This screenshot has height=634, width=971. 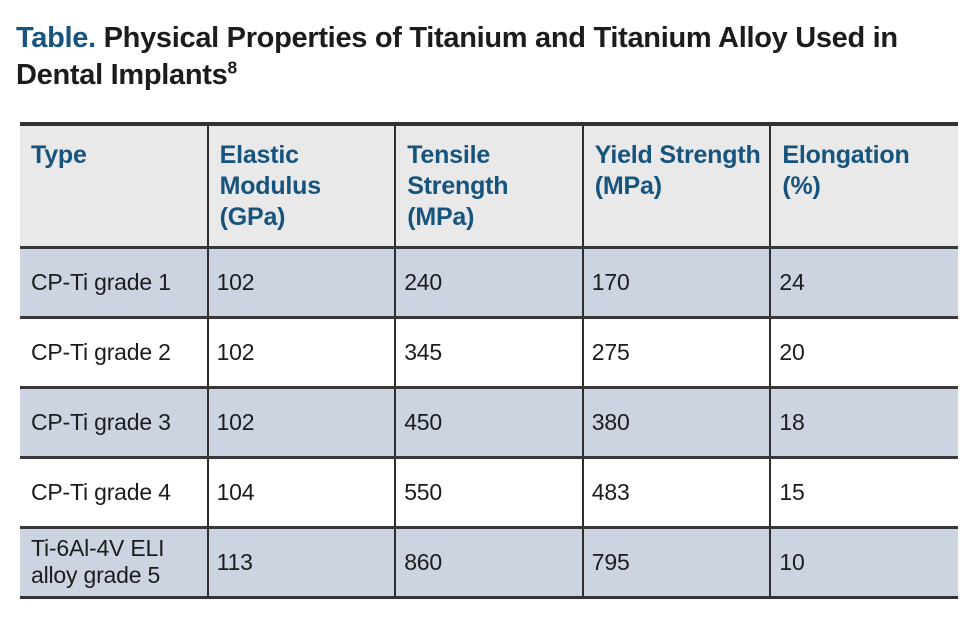 I want to click on cell-tensile-strength: 550, so click(x=488, y=492).